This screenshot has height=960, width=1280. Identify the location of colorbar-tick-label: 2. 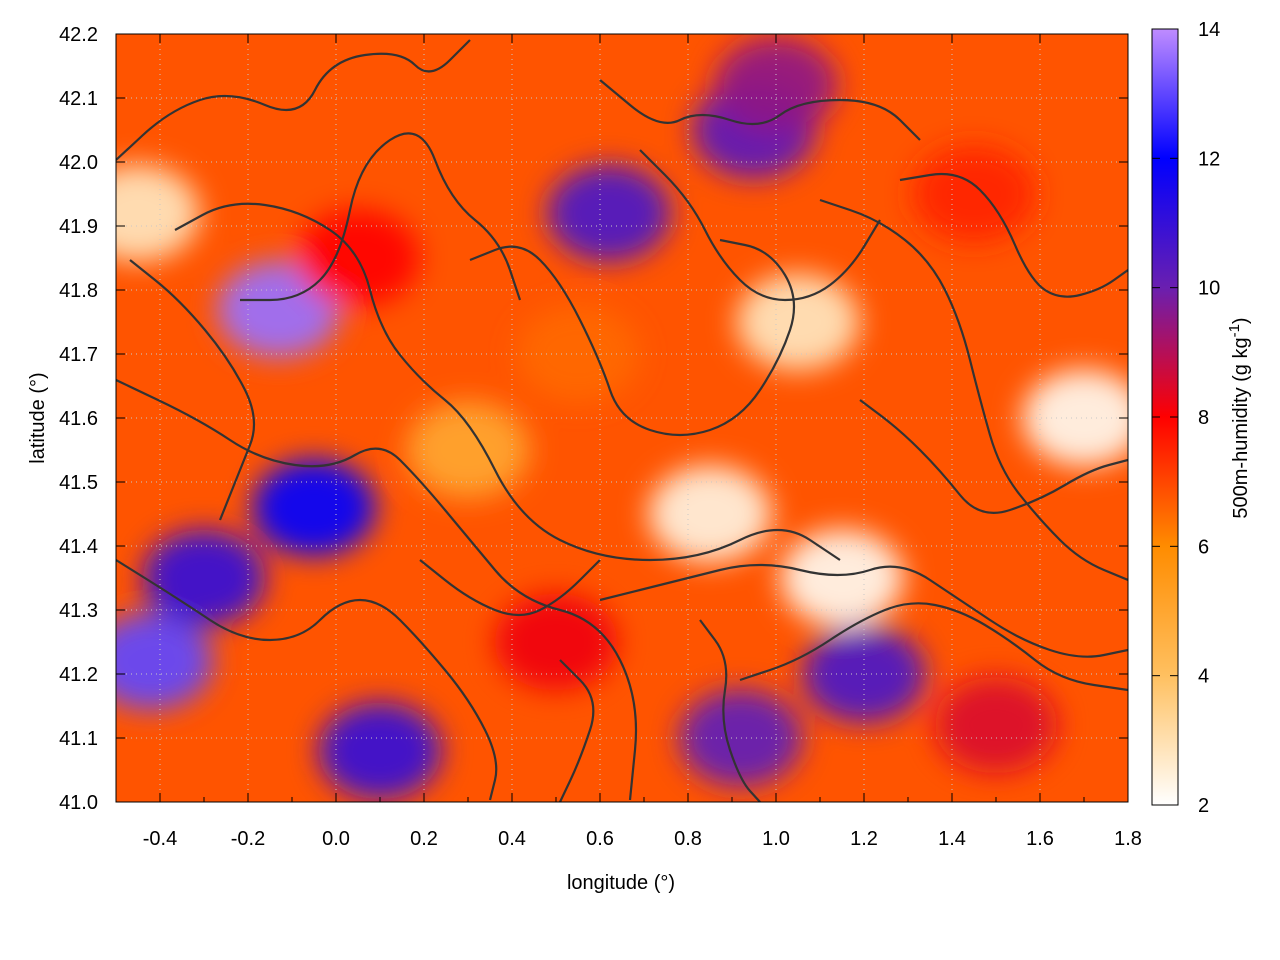
(1203, 806).